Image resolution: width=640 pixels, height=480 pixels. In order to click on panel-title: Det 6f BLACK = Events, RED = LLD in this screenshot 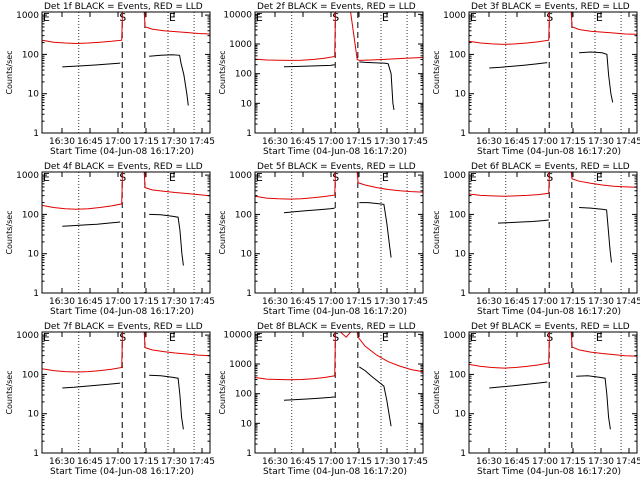, I will do `click(550, 167)`.